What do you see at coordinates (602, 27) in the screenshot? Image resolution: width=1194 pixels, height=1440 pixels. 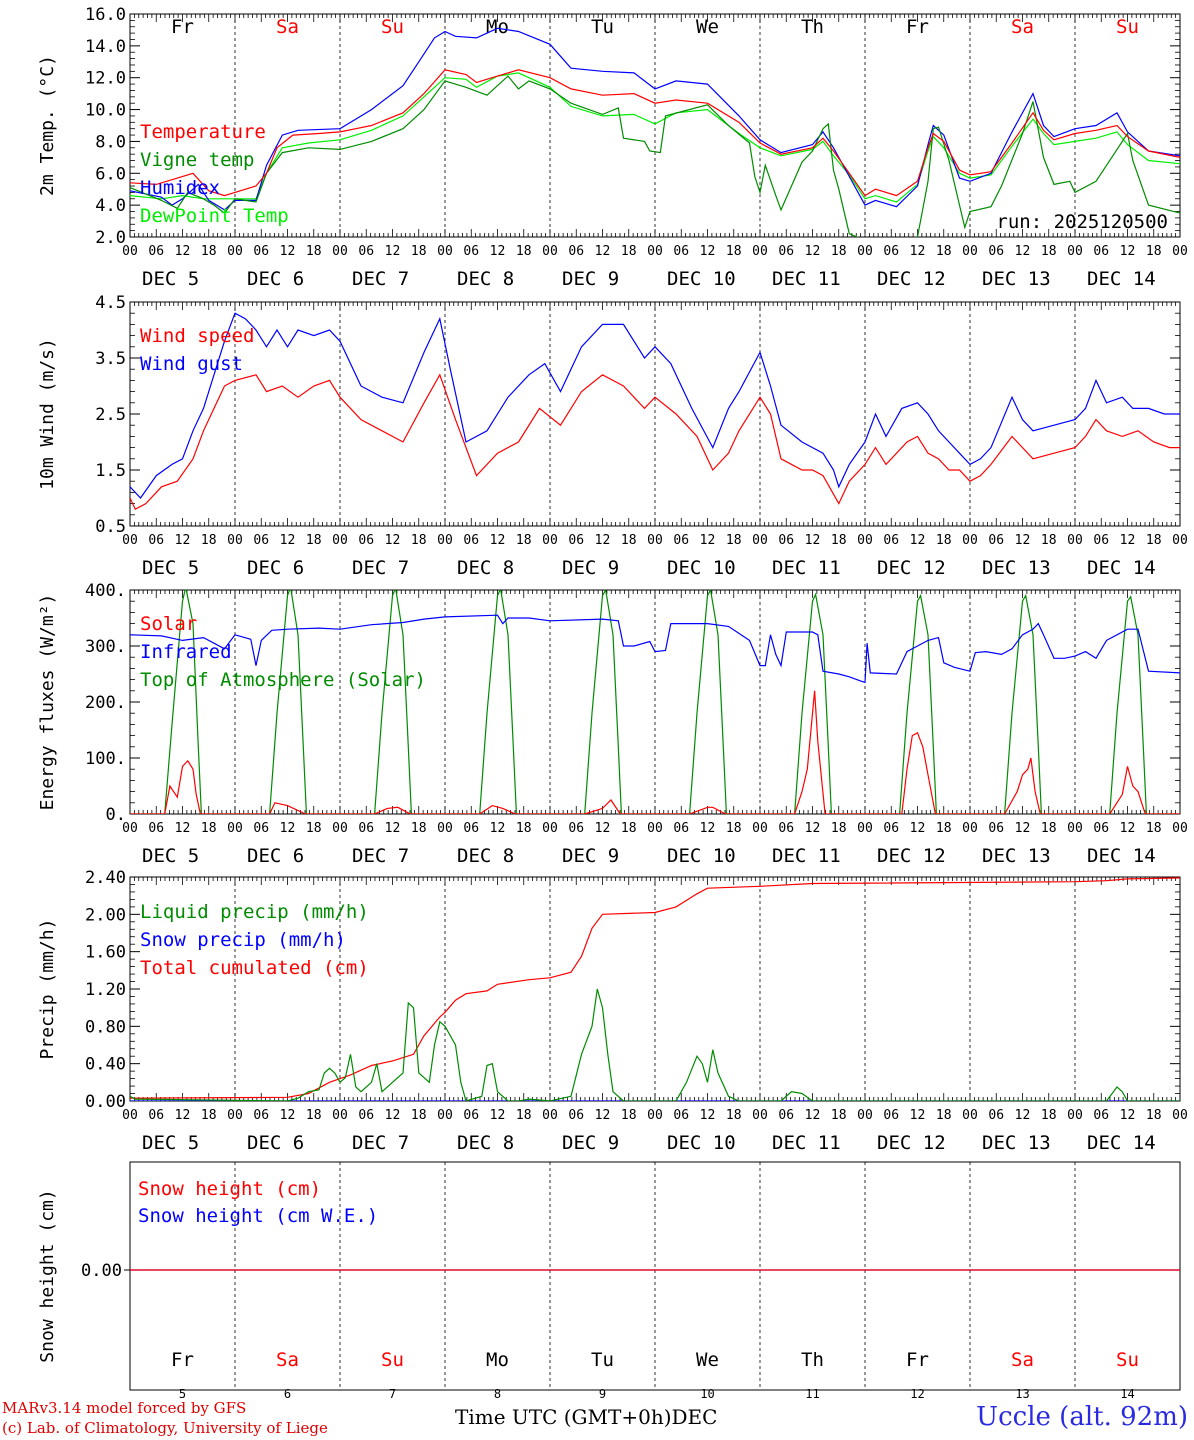 I see `weekday-label: Tu` at bounding box center [602, 27].